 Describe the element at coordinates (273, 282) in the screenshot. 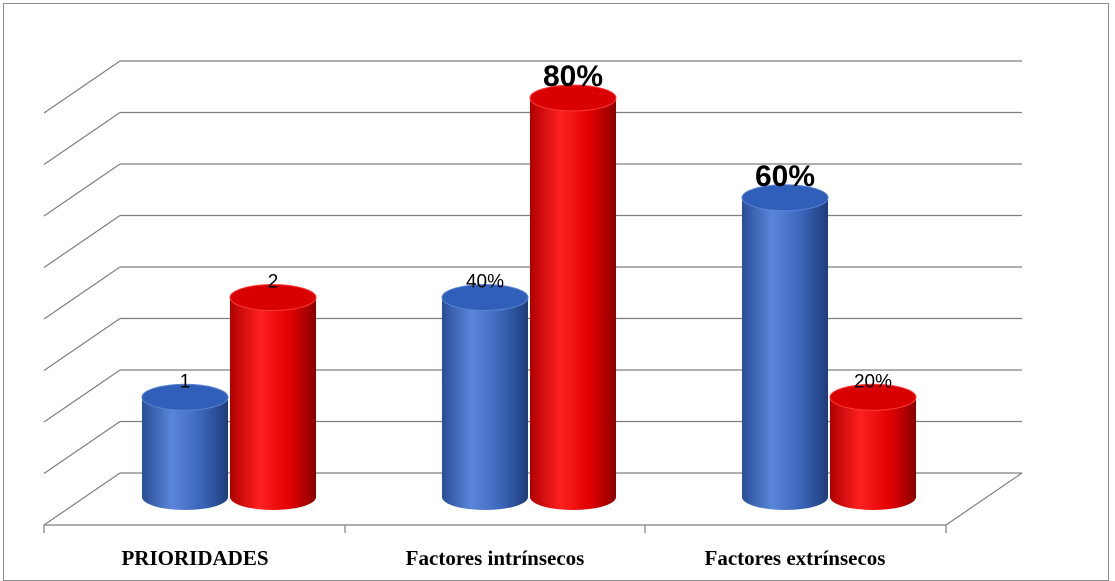

I see `data-label: 2` at that location.